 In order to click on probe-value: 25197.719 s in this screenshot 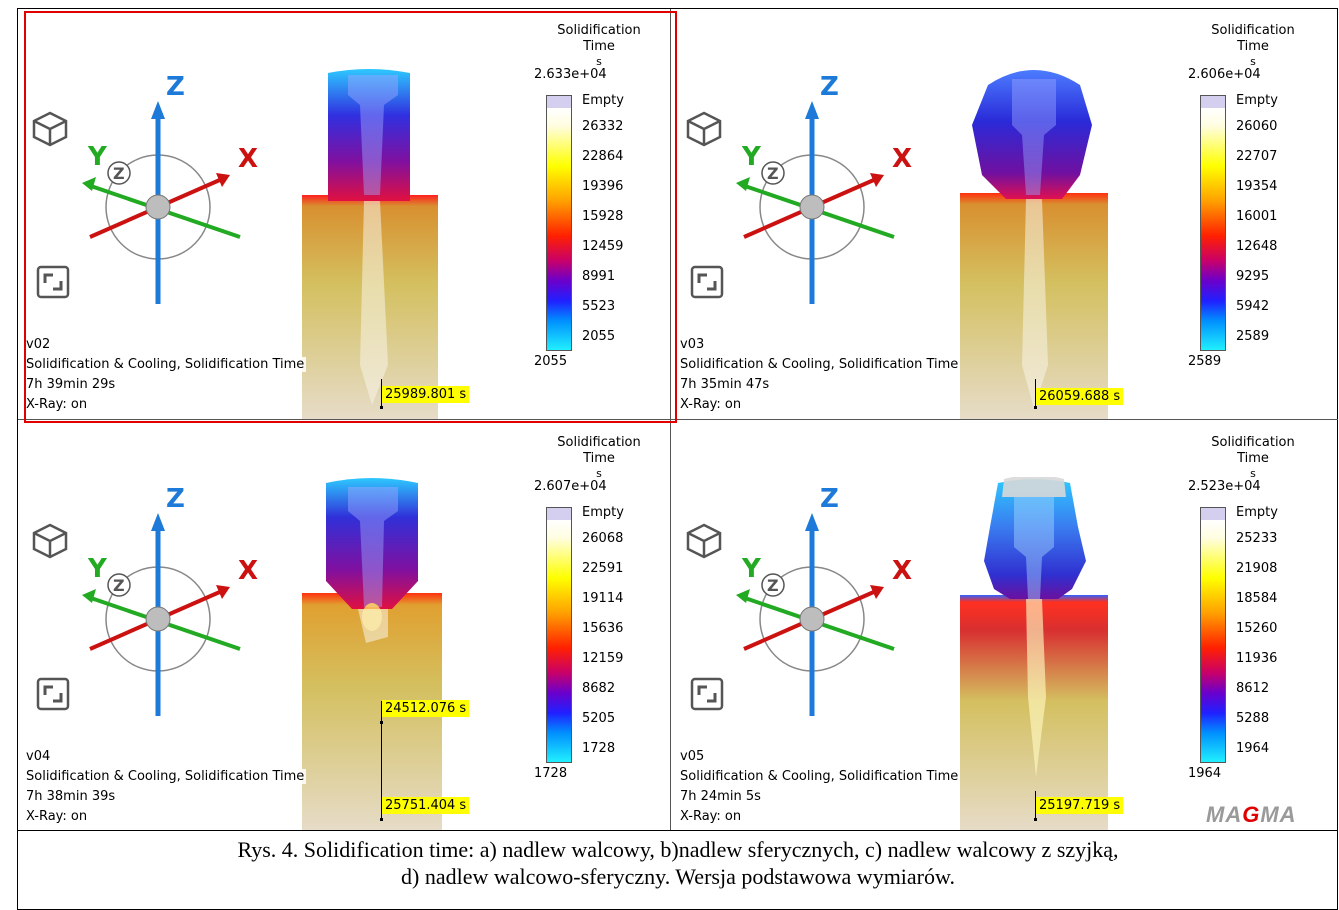, I will do `click(1080, 805)`.